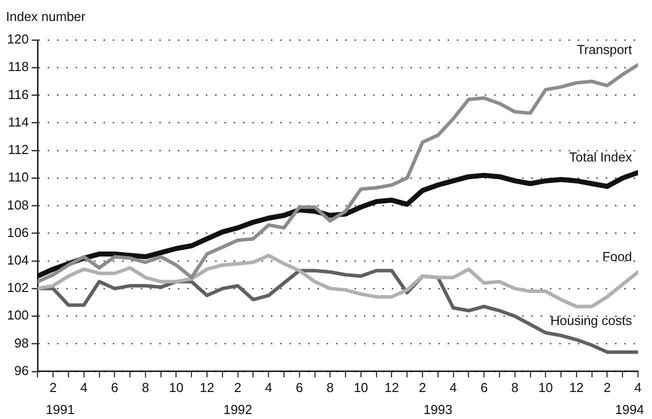 This screenshot has width=652, height=419. I want to click on y-tick-label: 112, so click(18, 150).